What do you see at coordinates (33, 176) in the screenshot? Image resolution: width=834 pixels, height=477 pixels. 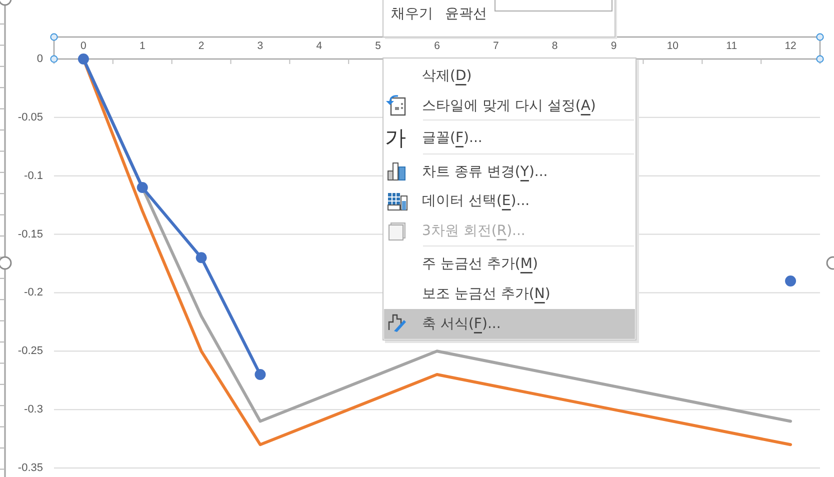 I see `y-tick-label: -0.1` at bounding box center [33, 176].